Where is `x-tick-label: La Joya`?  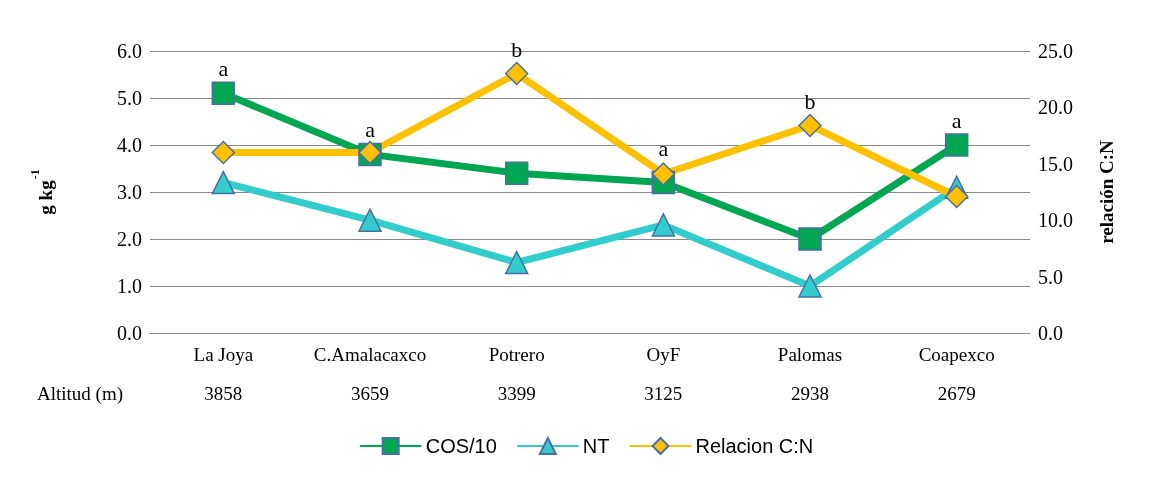
x-tick-label: La Joya is located at coordinates (223, 354).